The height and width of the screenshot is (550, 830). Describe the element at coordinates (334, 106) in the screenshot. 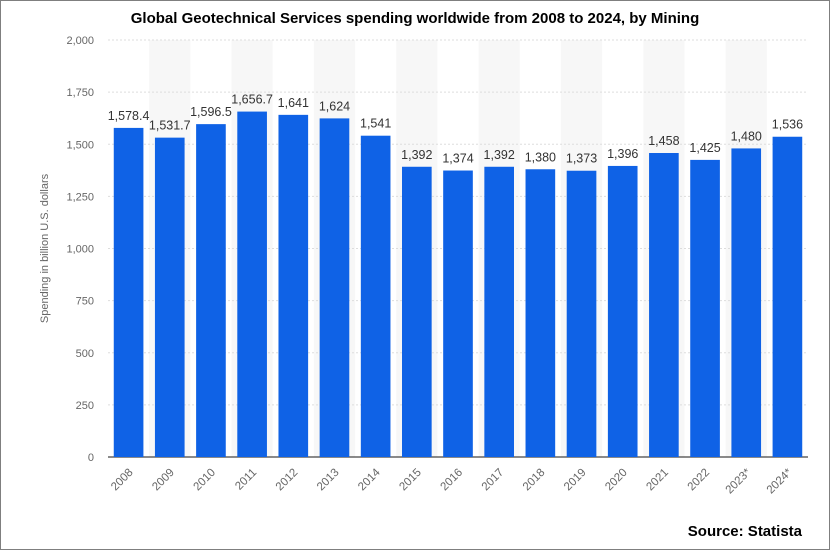

I see `data-label: 1,624` at that location.